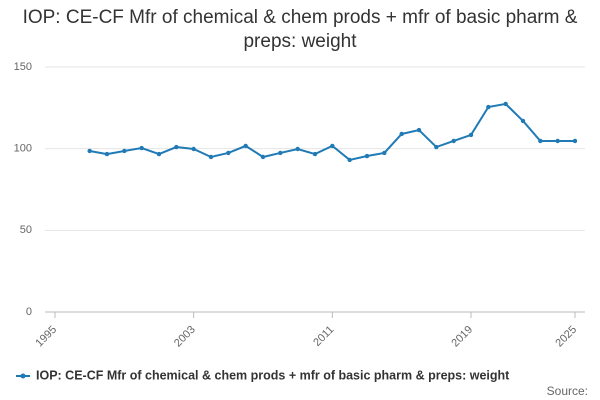 This screenshot has height=400, width=600. What do you see at coordinates (323, 336) in the screenshot?
I see `x-tick-label: 2011` at bounding box center [323, 336].